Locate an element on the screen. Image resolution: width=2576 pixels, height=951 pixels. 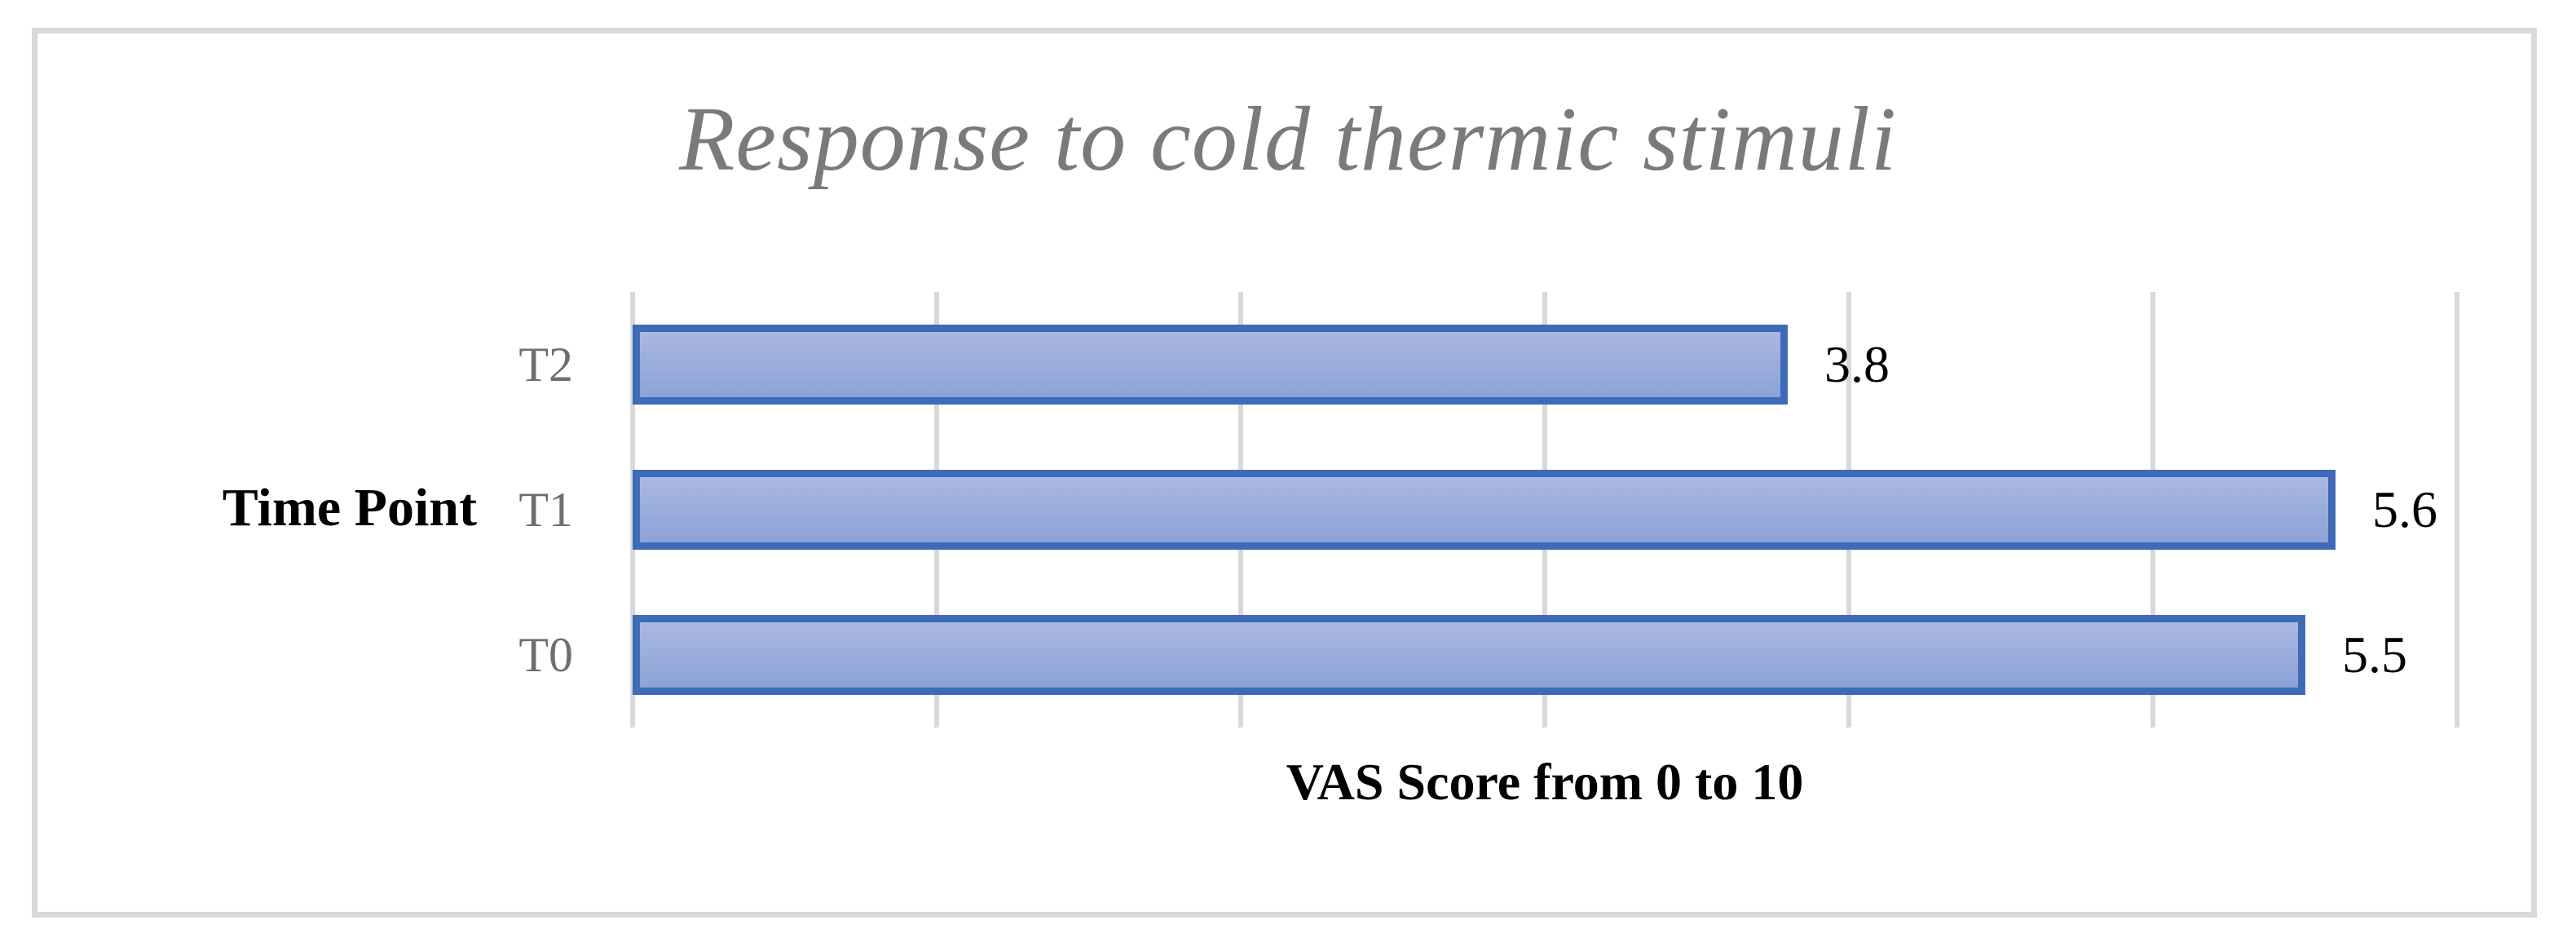
category-label-T1: T1 is located at coordinates (545, 509).